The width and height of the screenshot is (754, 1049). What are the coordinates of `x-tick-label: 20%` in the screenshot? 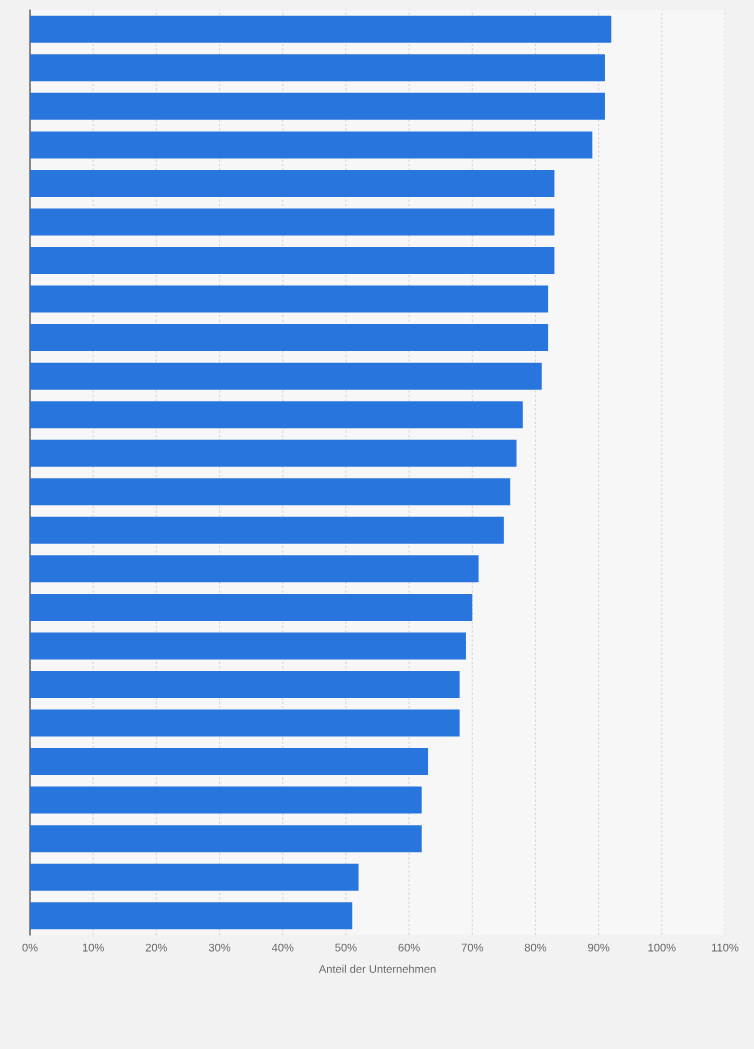 It's located at (156, 947).